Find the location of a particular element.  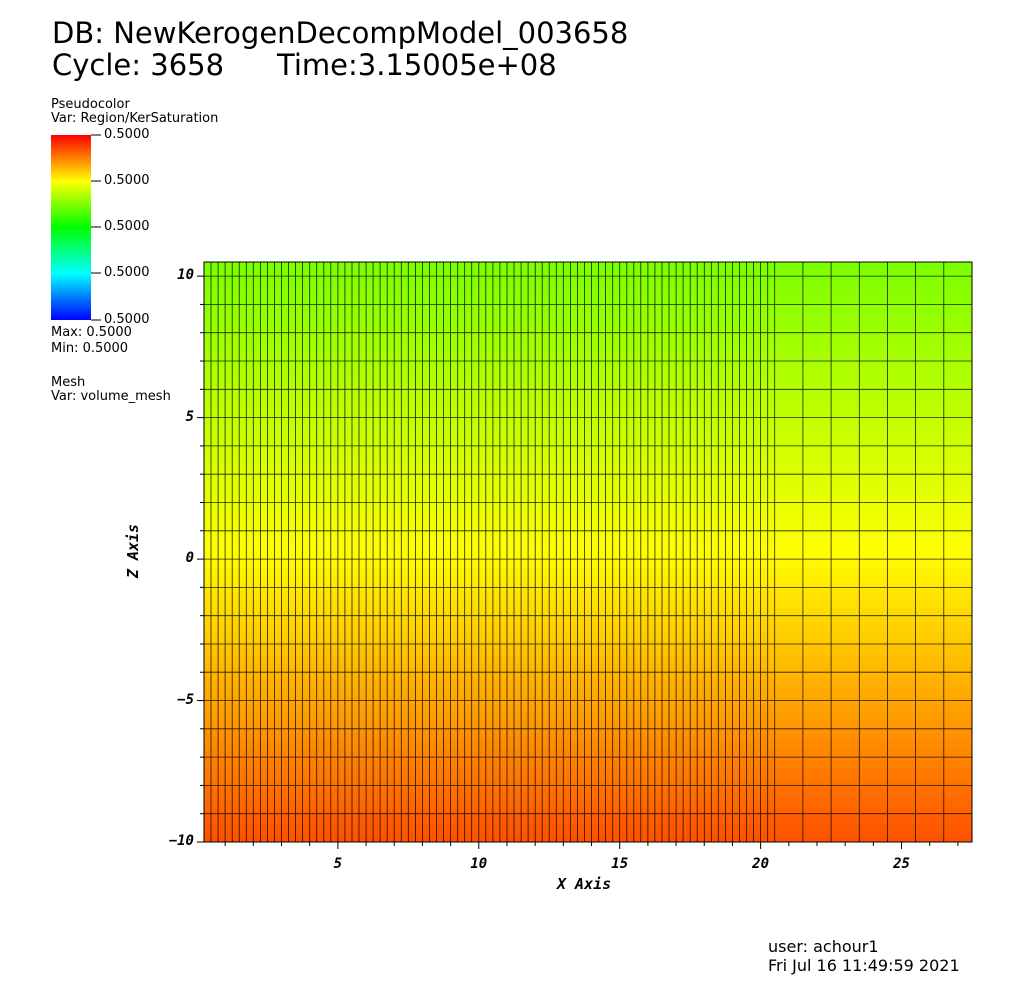

mesh-legend-plot-type: Mesh is located at coordinates (68, 382).